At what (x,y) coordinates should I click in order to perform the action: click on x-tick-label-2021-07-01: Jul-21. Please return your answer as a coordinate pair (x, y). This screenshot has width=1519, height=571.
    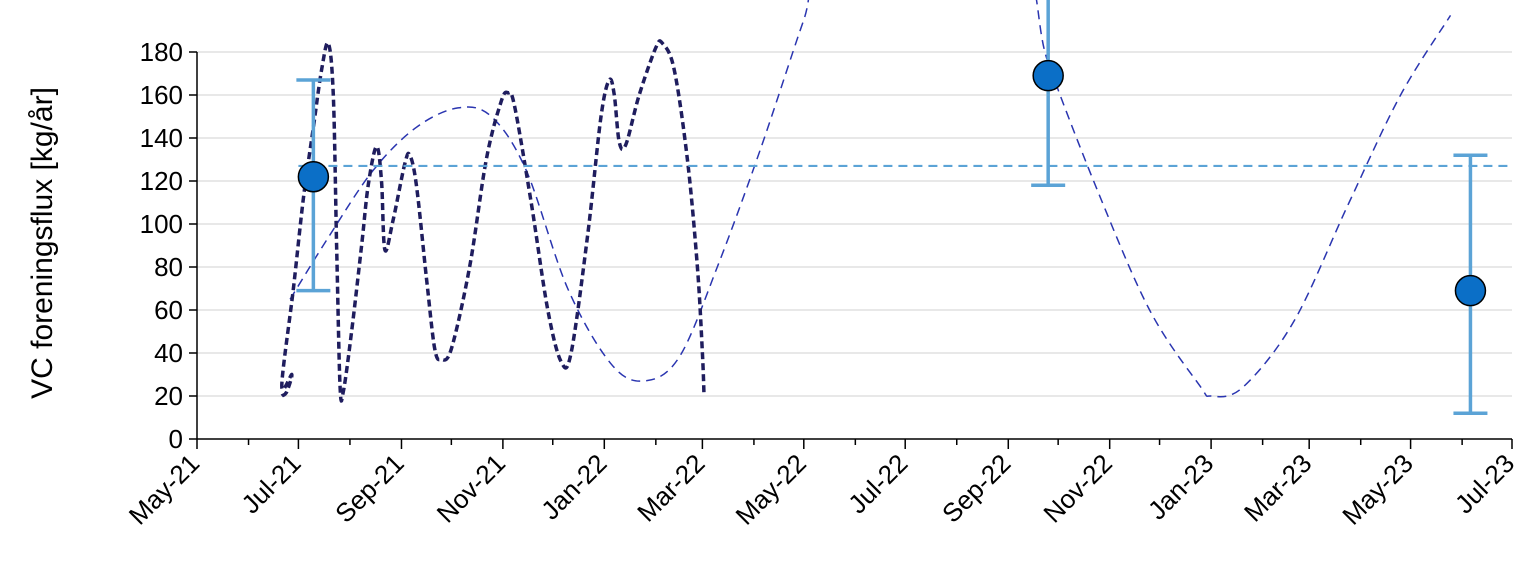
    Looking at the image, I should click on (270, 483).